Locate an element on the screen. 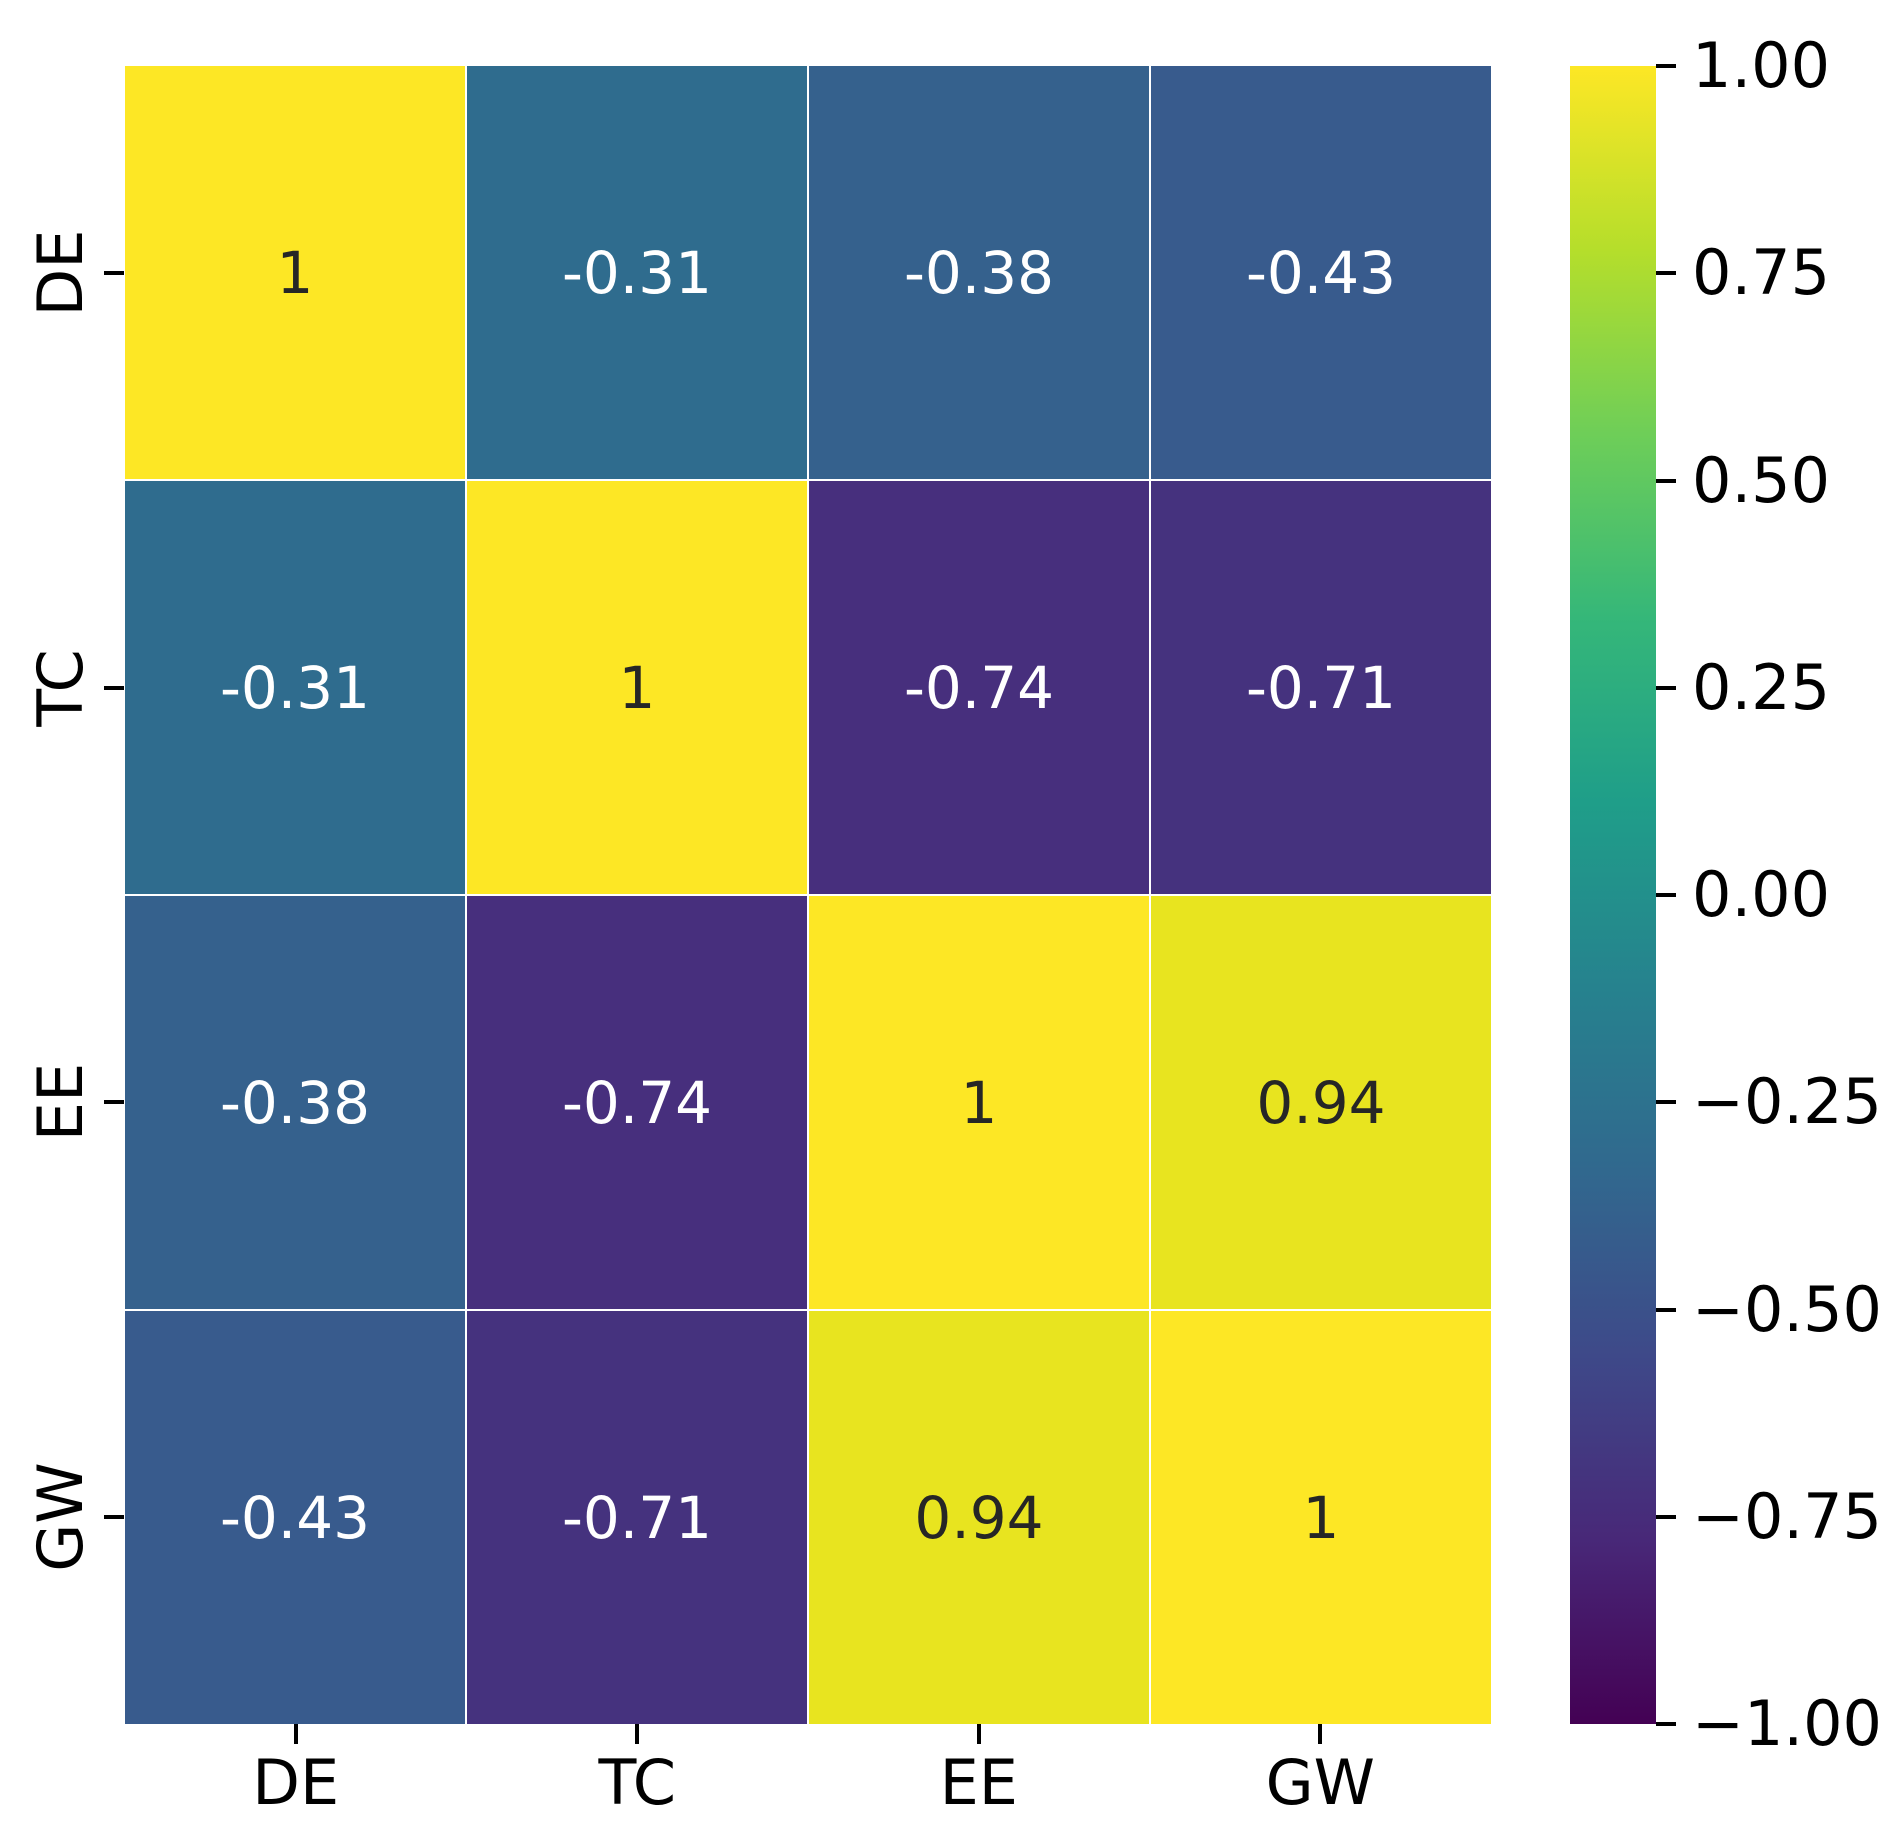  y-tick-label: DE is located at coordinates (60, 273).